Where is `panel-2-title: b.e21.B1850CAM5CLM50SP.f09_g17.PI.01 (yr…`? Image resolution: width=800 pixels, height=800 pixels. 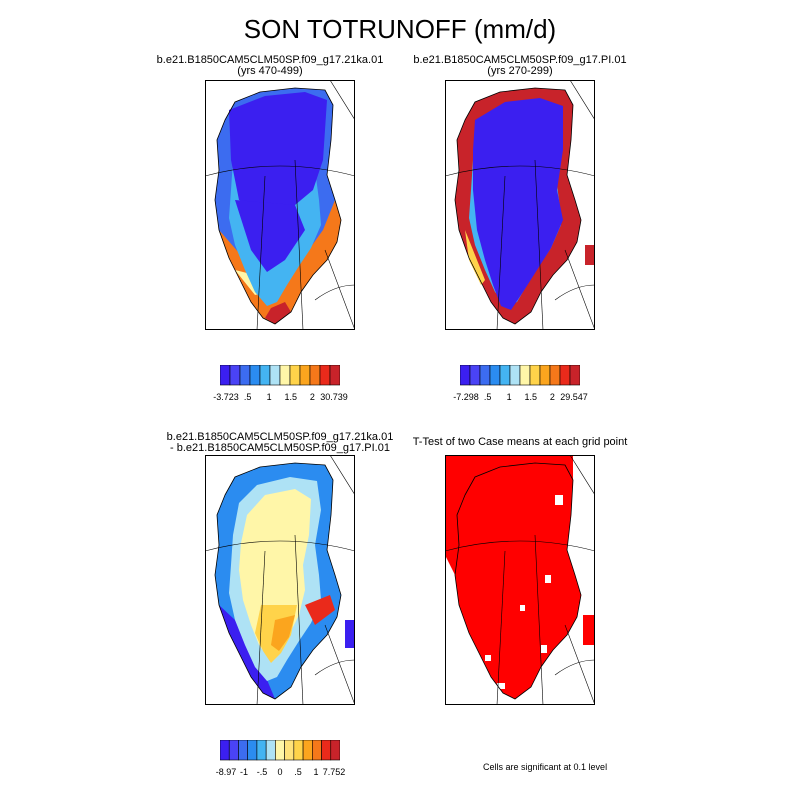 panel-2-title: b.e21.B1850CAM5CLM50SP.f09_g17.PI.01 (yr… is located at coordinates (520, 66).